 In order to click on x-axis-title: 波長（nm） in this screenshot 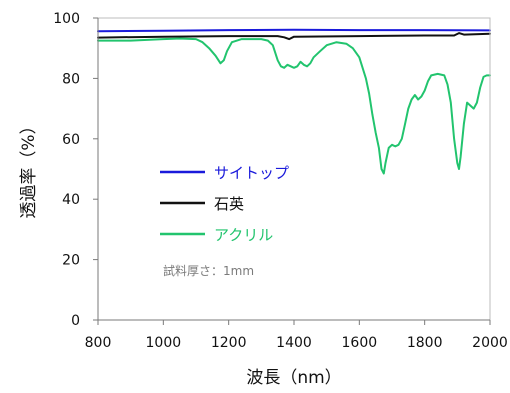, I will do `click(293, 378)`.